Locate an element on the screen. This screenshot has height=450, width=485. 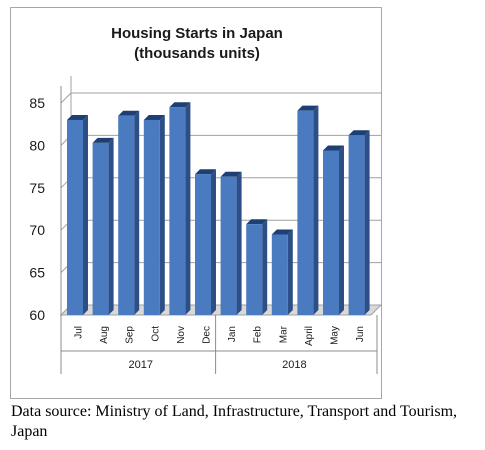
y-tick-label: 80 is located at coordinates (37, 145).